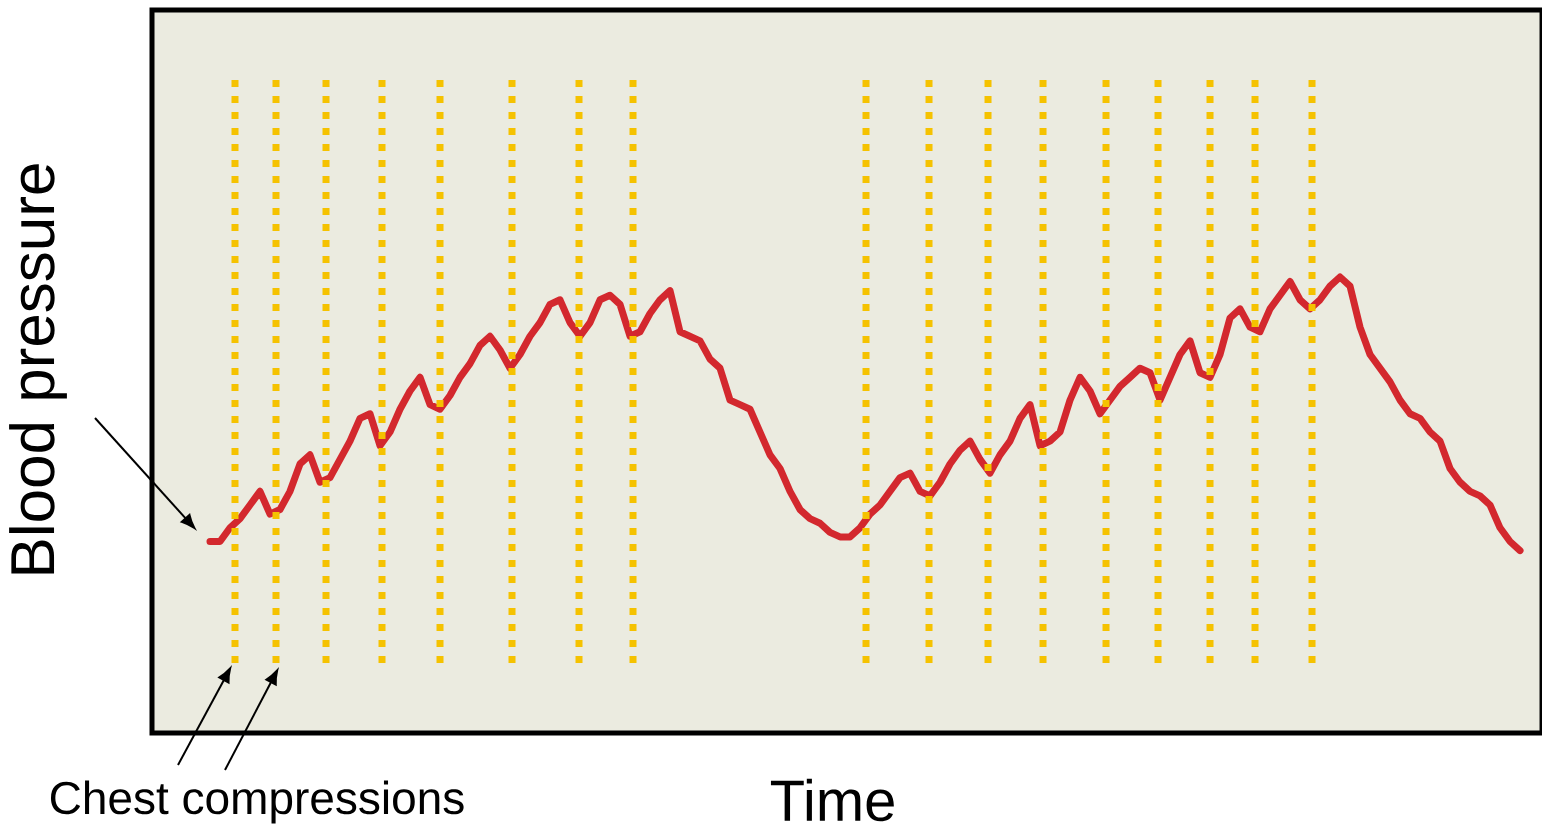  Describe the element at coordinates (257, 802) in the screenshot. I see `text: Chest compressions` at that location.